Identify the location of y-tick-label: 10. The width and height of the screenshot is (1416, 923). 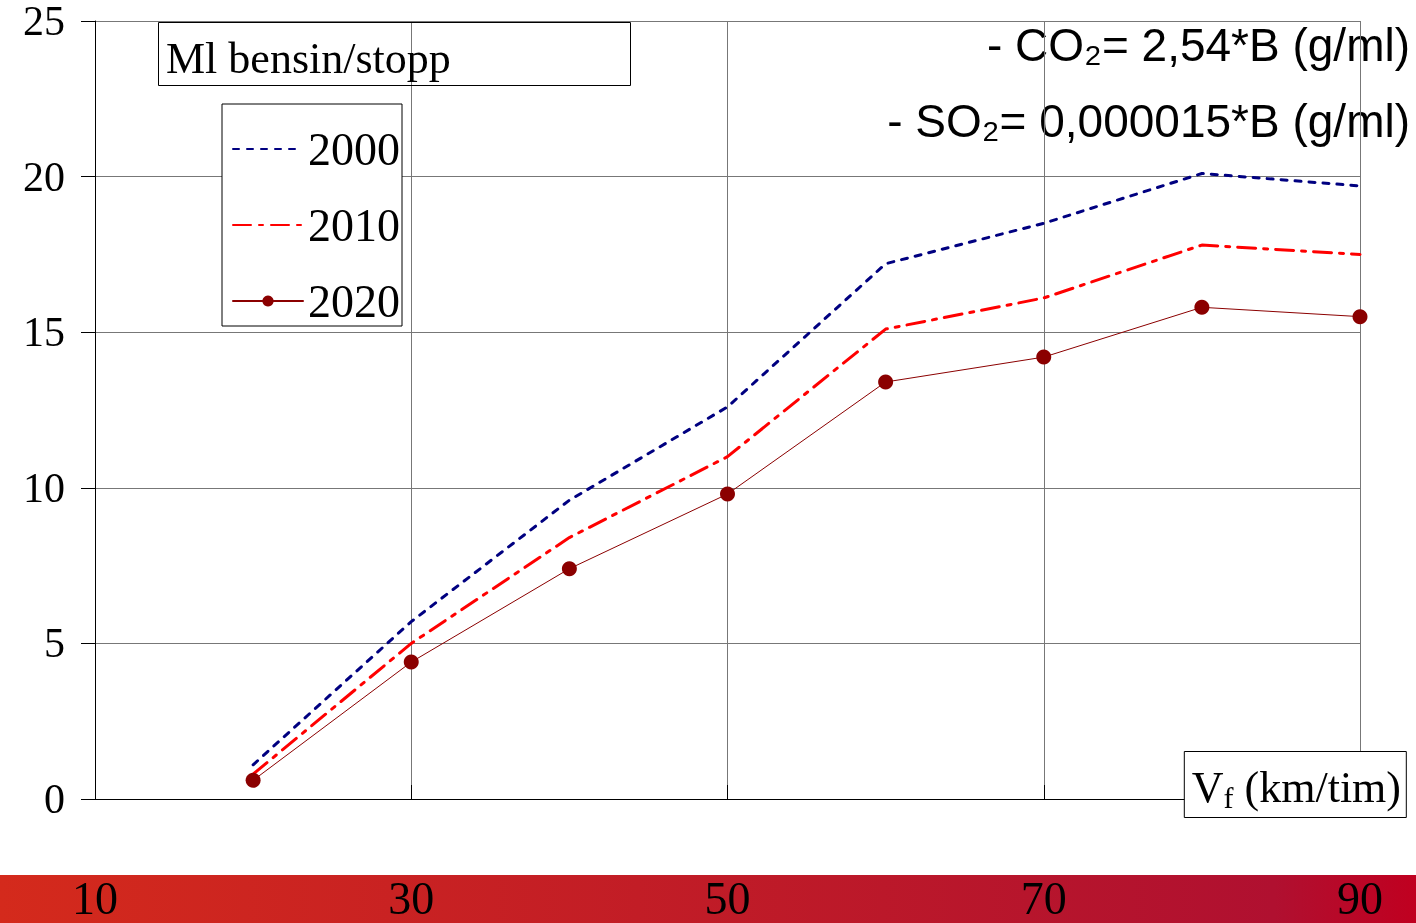
(44, 487).